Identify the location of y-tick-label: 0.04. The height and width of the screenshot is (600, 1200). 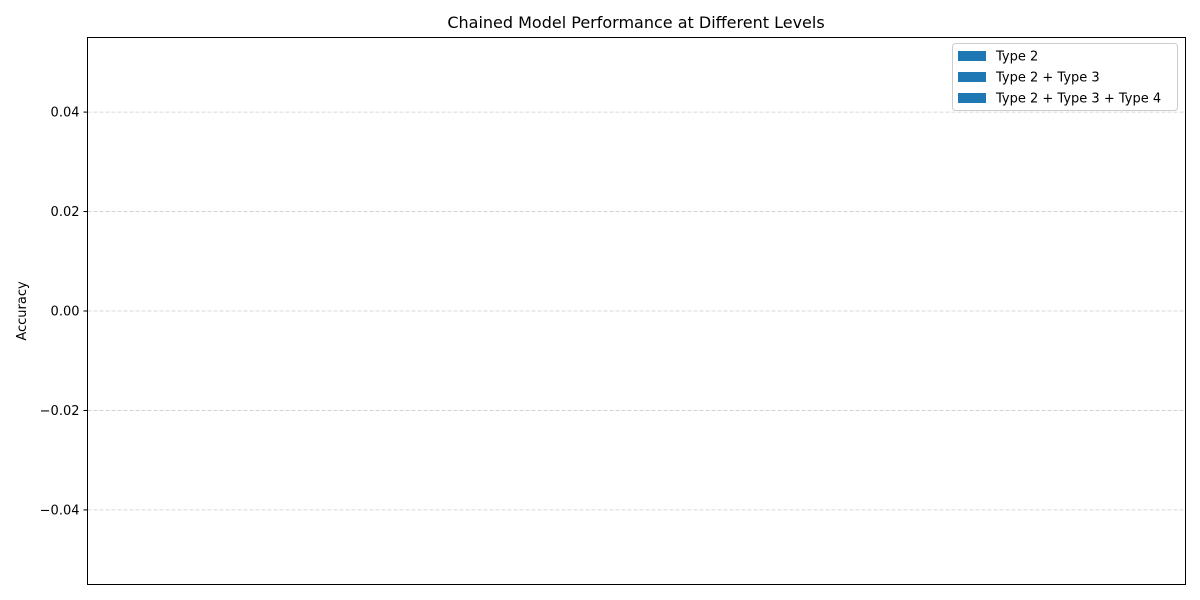
(65, 113).